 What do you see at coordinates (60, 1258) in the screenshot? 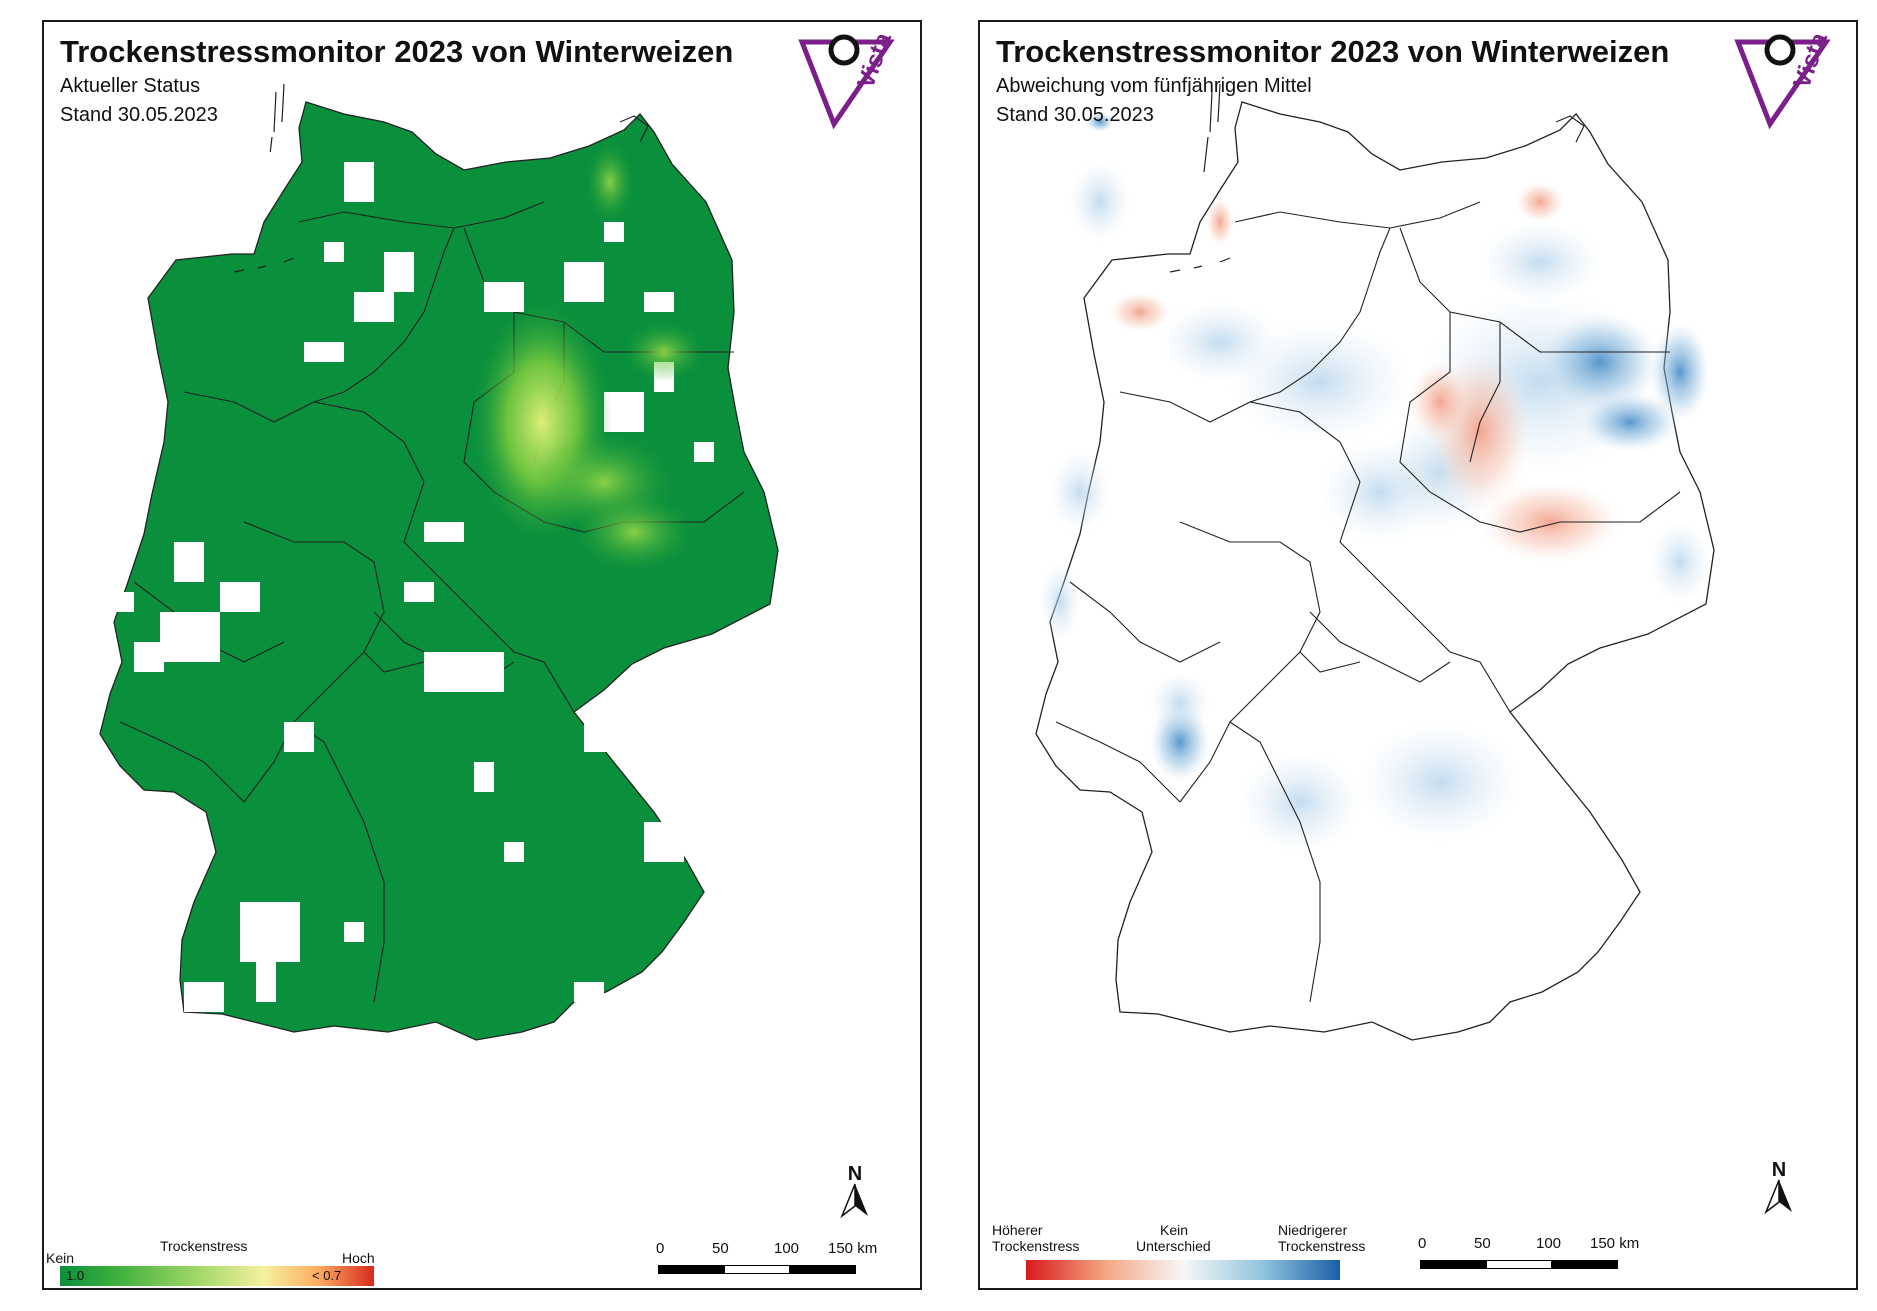
I see `legend-low-label: Kein` at bounding box center [60, 1258].